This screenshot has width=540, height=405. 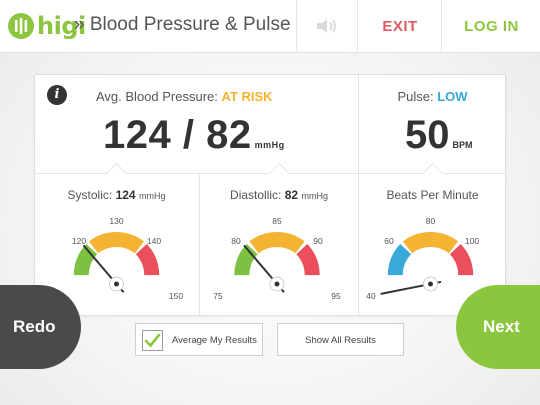 I want to click on bp-value-number: 124 / 82, so click(x=177, y=135).